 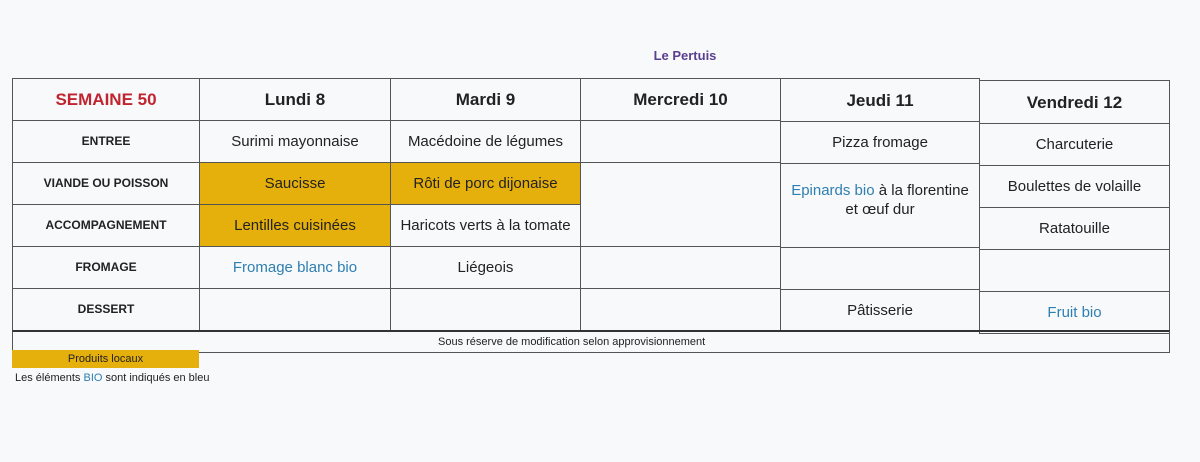 I want to click on legend-bio: Les éléments BIO sont indiqués en bleu, so click(x=112, y=378).